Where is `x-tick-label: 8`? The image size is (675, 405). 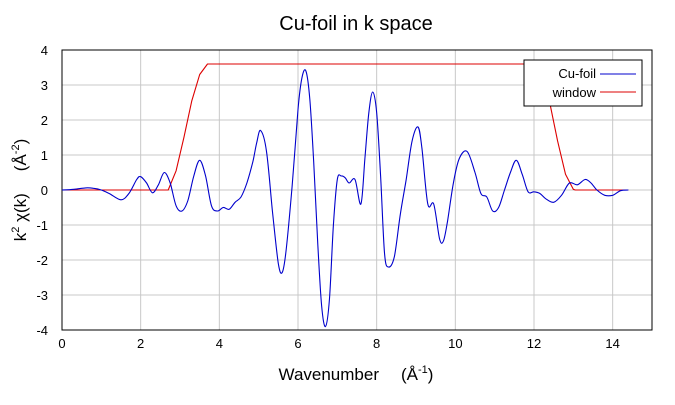 x-tick-label: 8 is located at coordinates (376, 343).